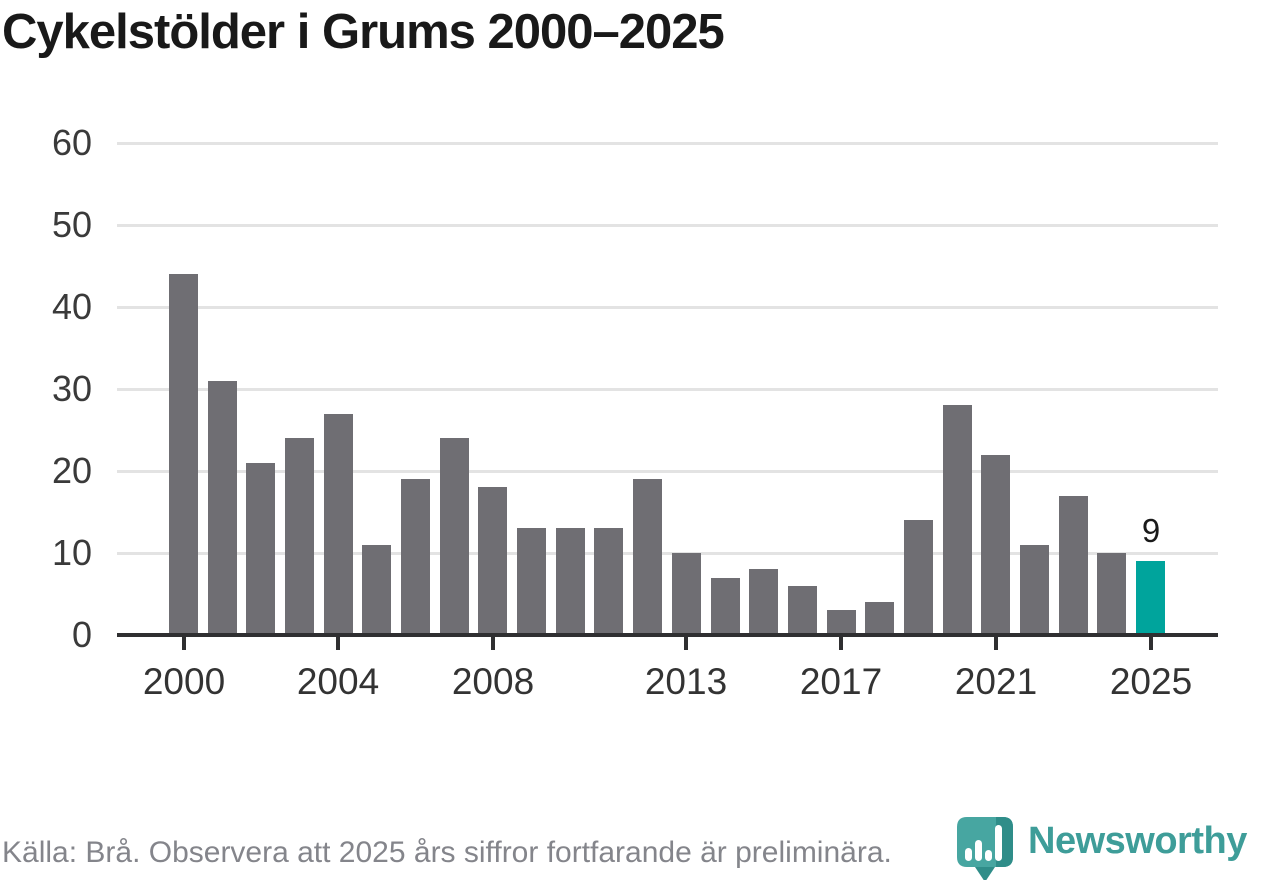  What do you see at coordinates (686, 643) in the screenshot?
I see `x-tick-2013` at bounding box center [686, 643].